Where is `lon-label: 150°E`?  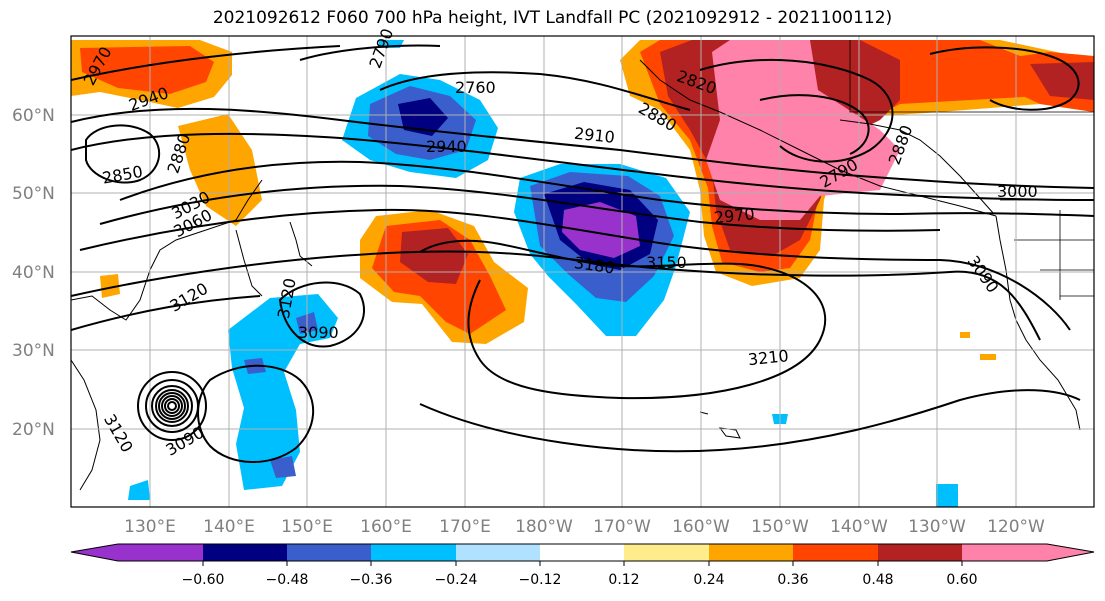
lon-label: 150°E is located at coordinates (307, 527).